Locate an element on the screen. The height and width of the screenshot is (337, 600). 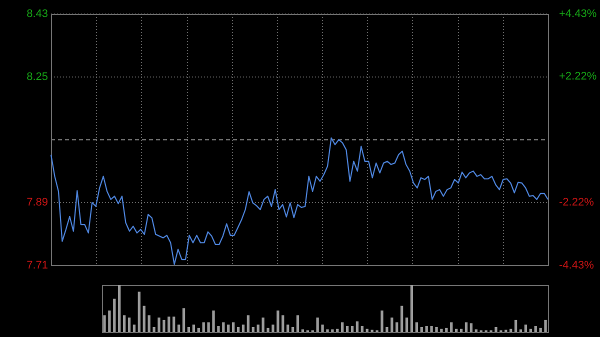
y-tick-label: 7.71 is located at coordinates (37, 265).